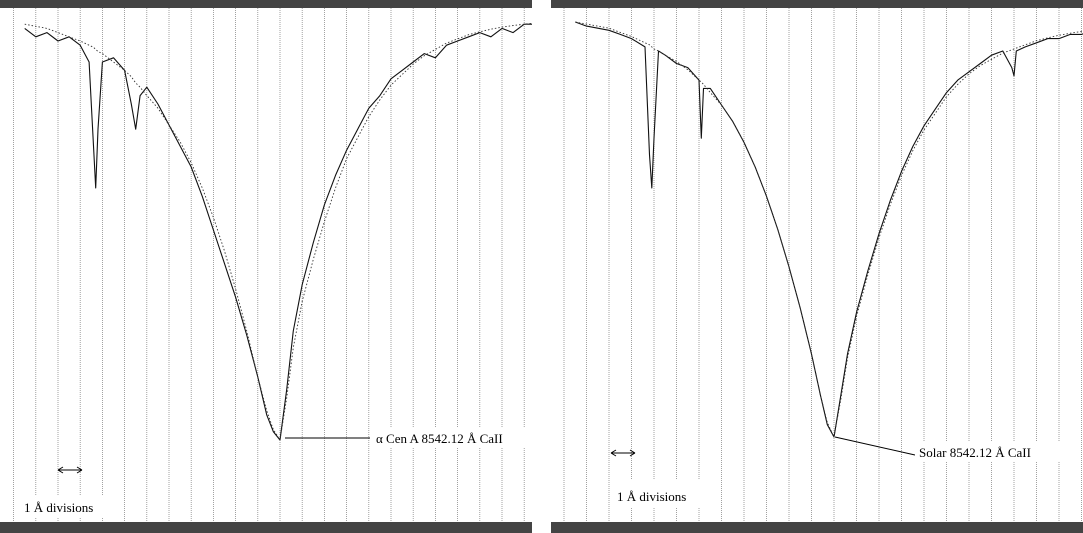 The height and width of the screenshot is (533, 1083). Describe the element at coordinates (875, 446) in the screenshot. I see `annotation-leader-line` at that location.